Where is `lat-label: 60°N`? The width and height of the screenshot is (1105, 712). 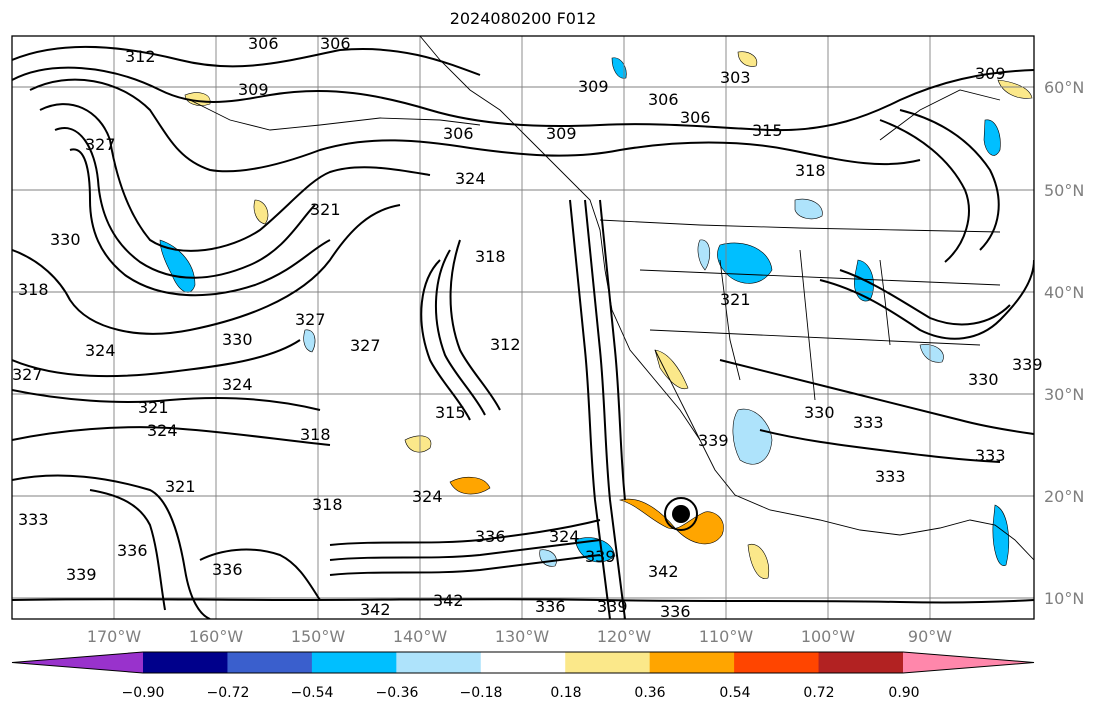 lat-label: 60°N is located at coordinates (1064, 87).